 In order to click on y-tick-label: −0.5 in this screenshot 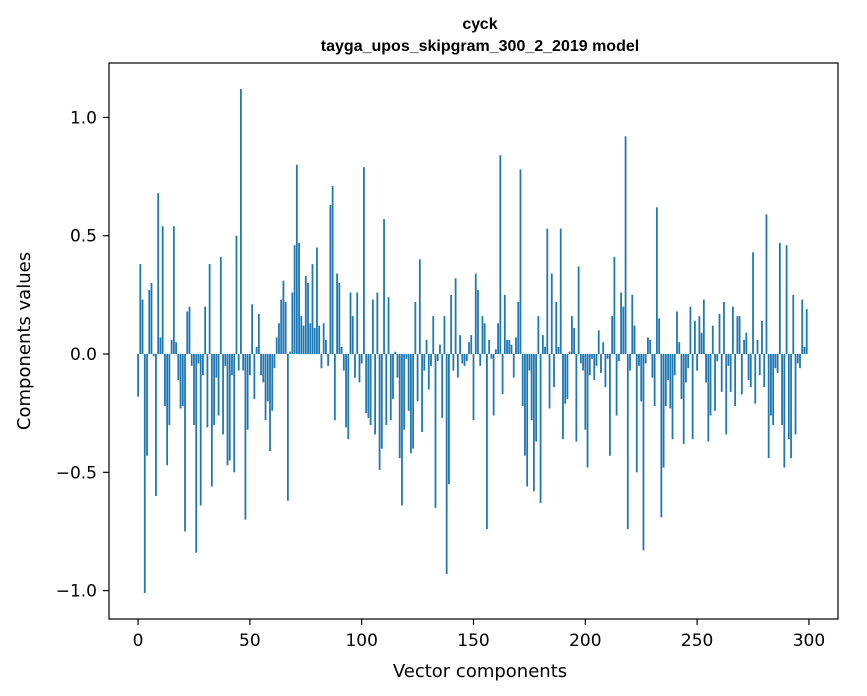, I will do `click(76, 473)`.